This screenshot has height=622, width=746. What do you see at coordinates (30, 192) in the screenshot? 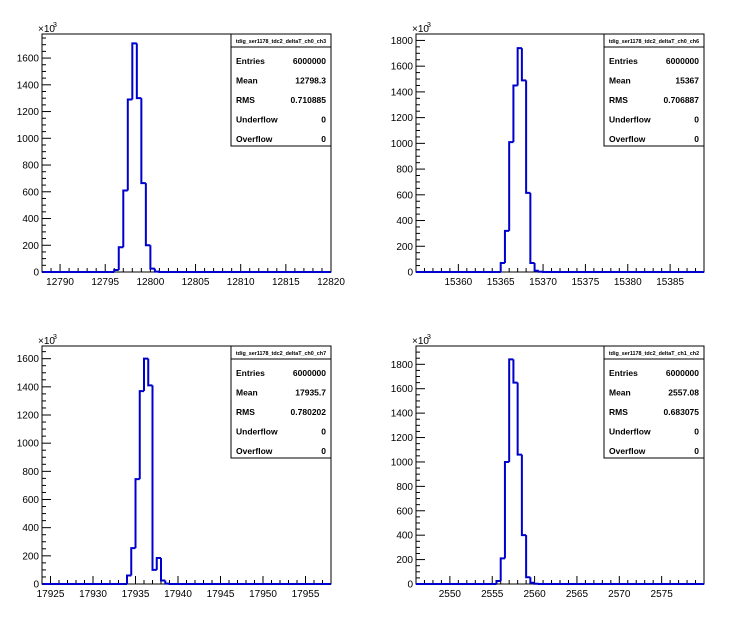
I see `y-tick-label: 600` at bounding box center [30, 192].